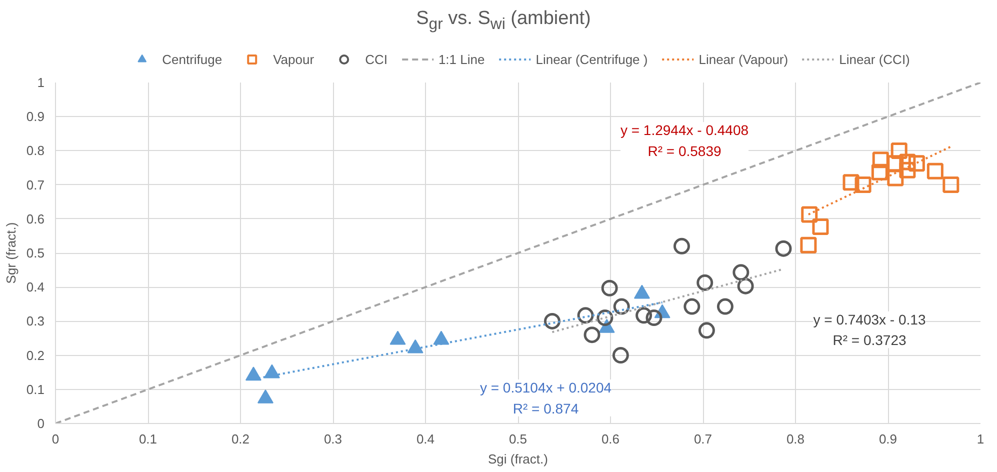 This screenshot has width=997, height=472. What do you see at coordinates (743, 59) in the screenshot?
I see `legend-label: Linear (Vapour)` at bounding box center [743, 59].